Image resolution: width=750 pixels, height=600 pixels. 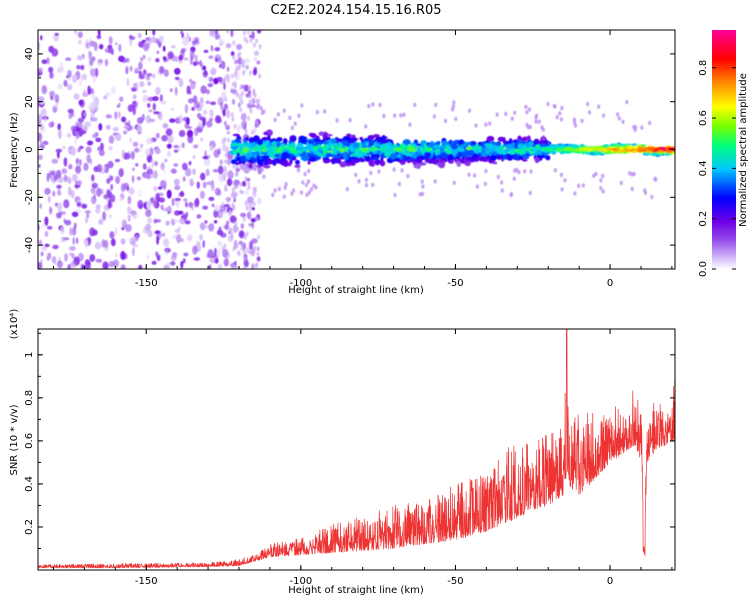 I want to click on colorbar-label: Normalized spectral amplitude, so click(x=743, y=150).